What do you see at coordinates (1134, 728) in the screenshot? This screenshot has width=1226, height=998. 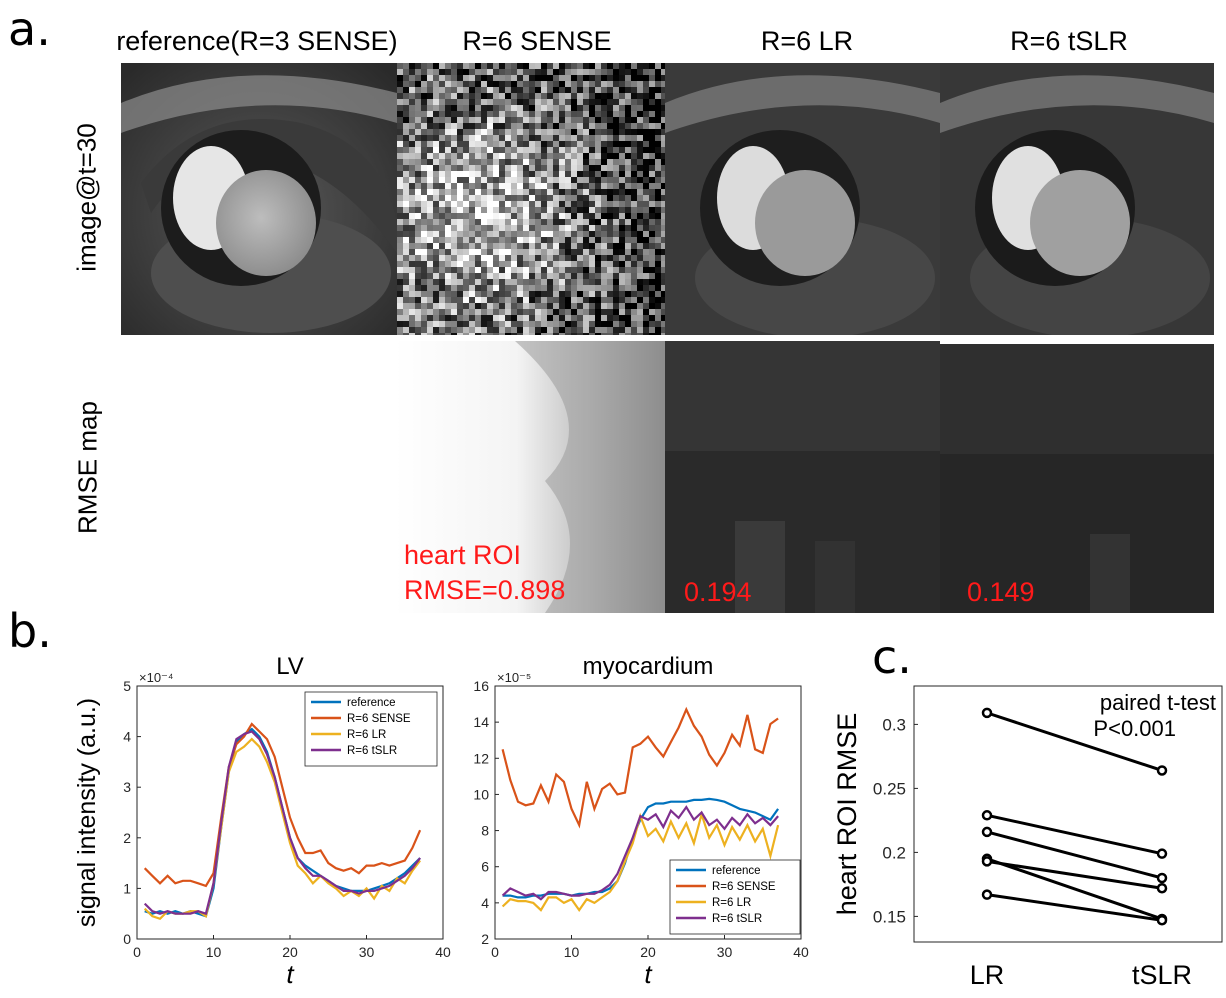 I see `annotation-line-2: P<0.001` at bounding box center [1134, 728].